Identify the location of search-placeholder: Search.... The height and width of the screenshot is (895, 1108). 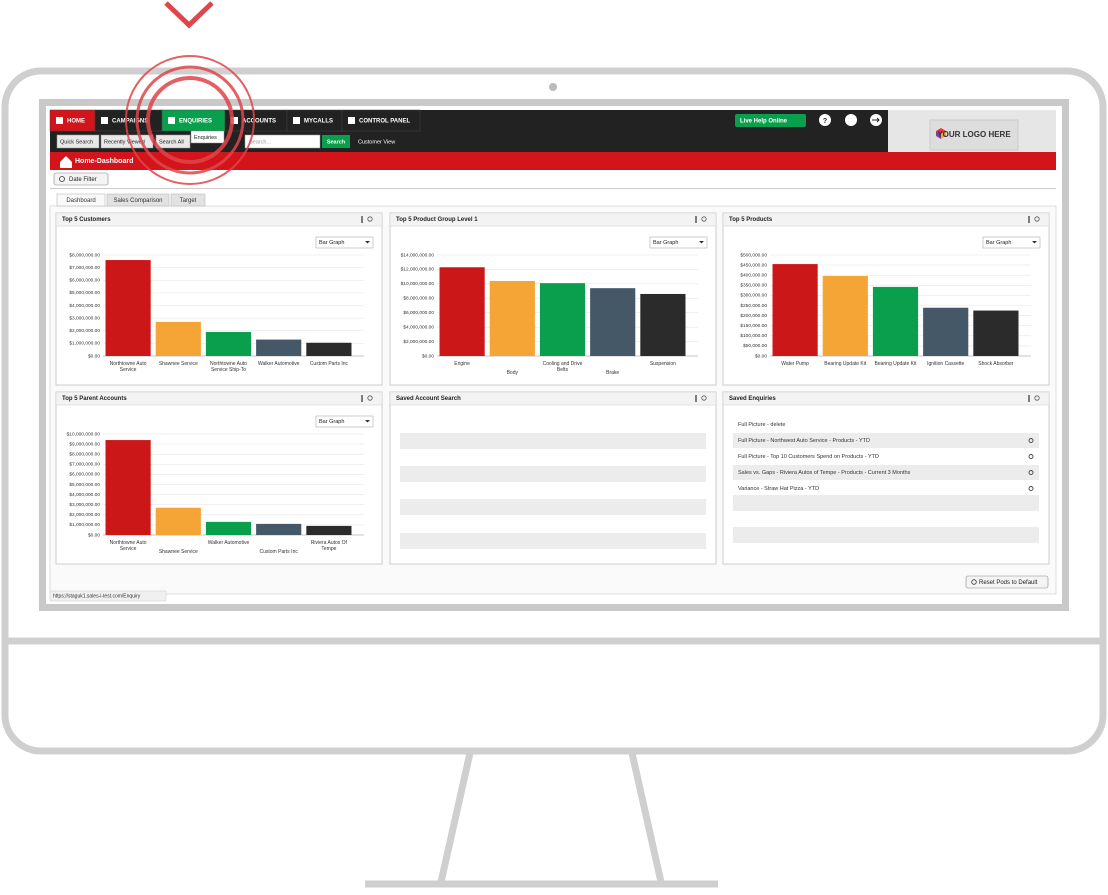
(260, 142).